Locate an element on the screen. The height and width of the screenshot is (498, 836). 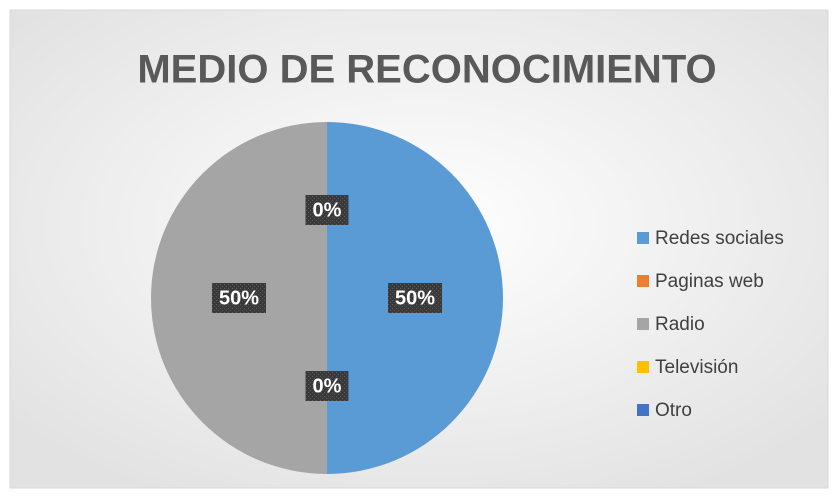
chart-title: MEDIO DE RECONOCIMIENTO is located at coordinates (426, 70).